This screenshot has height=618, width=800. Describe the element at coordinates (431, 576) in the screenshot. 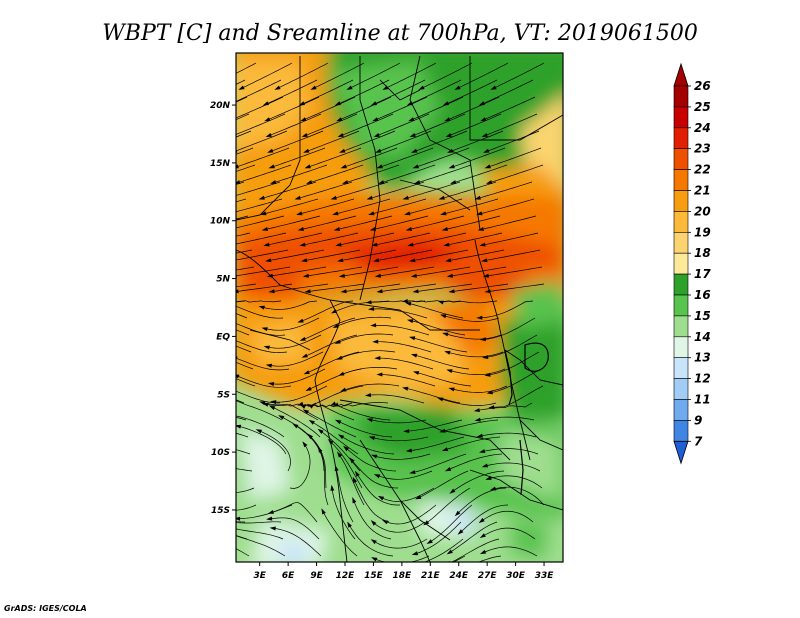

I see `x-tick-label: 21E` at that location.